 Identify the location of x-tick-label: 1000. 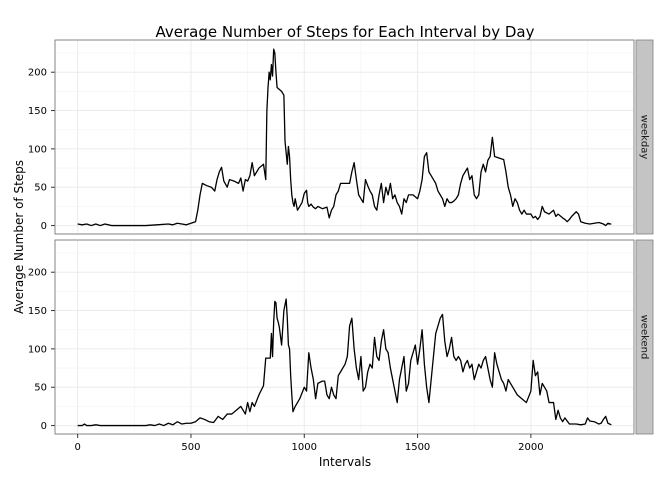
(304, 447).